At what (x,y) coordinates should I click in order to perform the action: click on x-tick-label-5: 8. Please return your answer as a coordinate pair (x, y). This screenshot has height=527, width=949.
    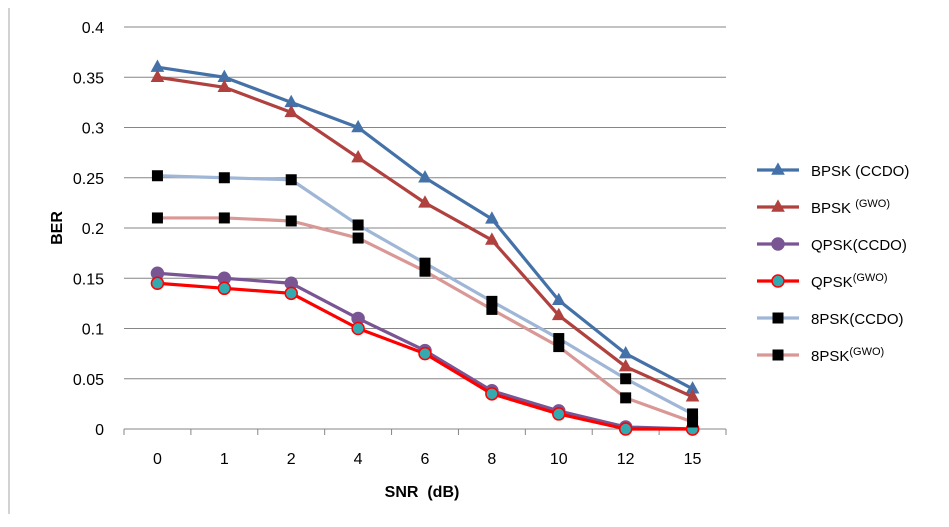
    Looking at the image, I should click on (491, 459).